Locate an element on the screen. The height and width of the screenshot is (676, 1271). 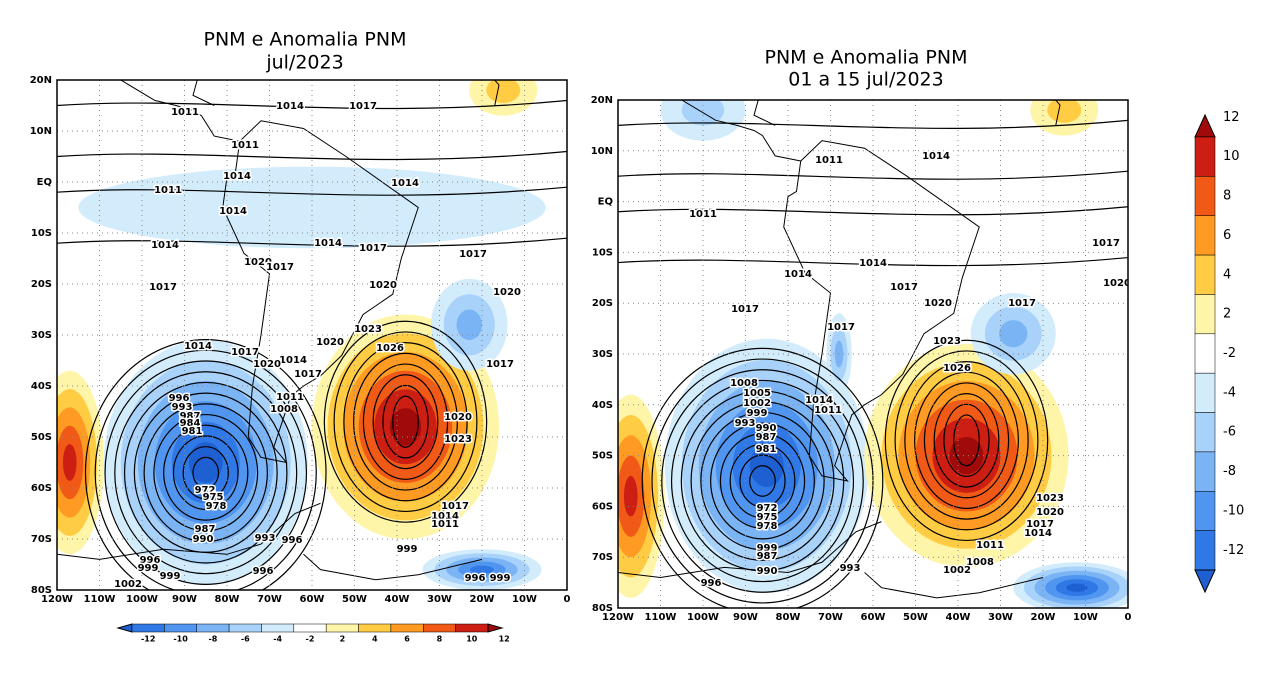
colorbar-tick-label: -2 is located at coordinates (310, 639).